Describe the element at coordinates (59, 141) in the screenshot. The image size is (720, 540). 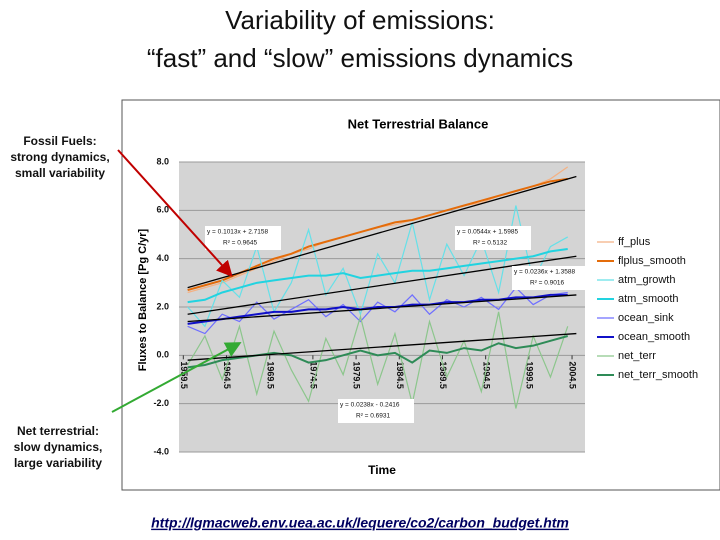
I see `annotation: Fossil Fuels:` at that location.